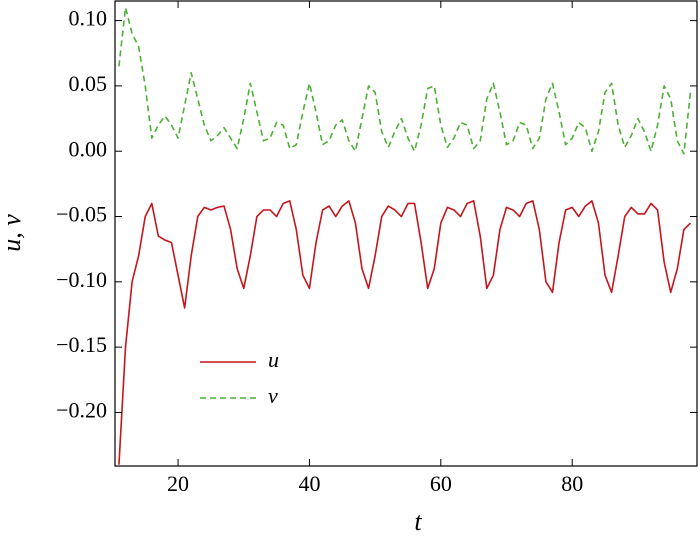 Image resolution: width=700 pixels, height=539 pixels. Describe the element at coordinates (572, 483) in the screenshot. I see `x-tick-label: 80` at that location.